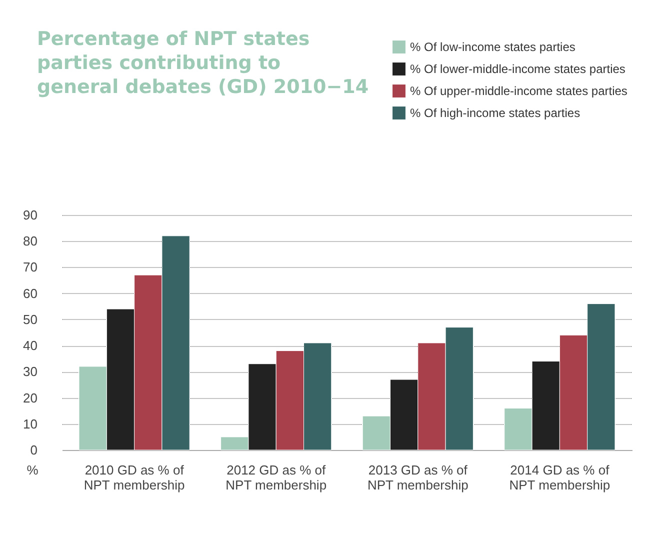 The image size is (660, 560). What do you see at coordinates (30, 241) in the screenshot?
I see `y-tick-label: 80` at bounding box center [30, 241].